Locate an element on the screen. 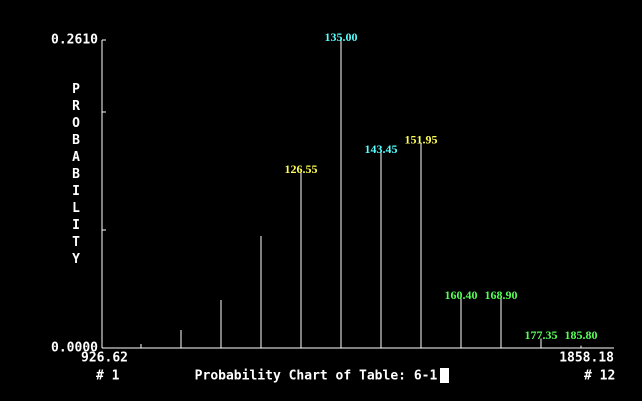  bar-label: 160.40 is located at coordinates (461, 295).